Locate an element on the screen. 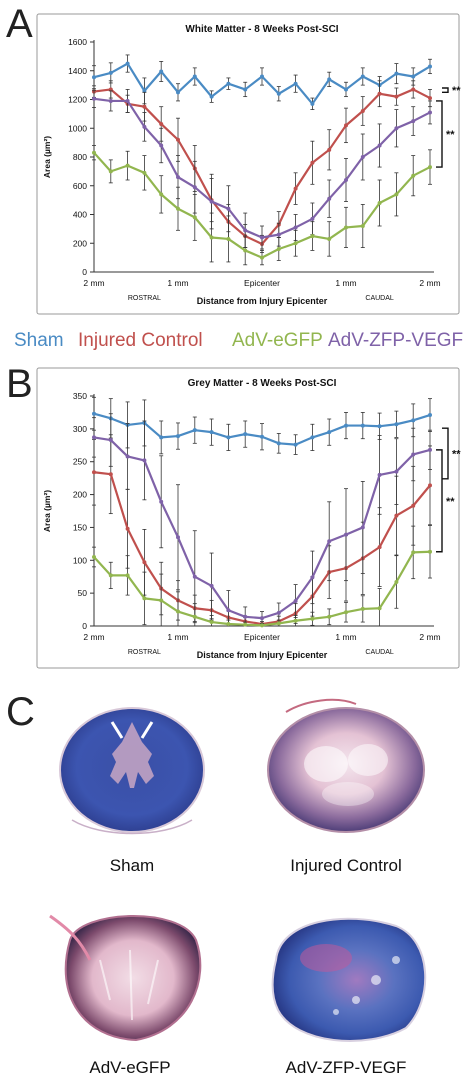  x-tick-label: 1 mm is located at coordinates (345, 637).